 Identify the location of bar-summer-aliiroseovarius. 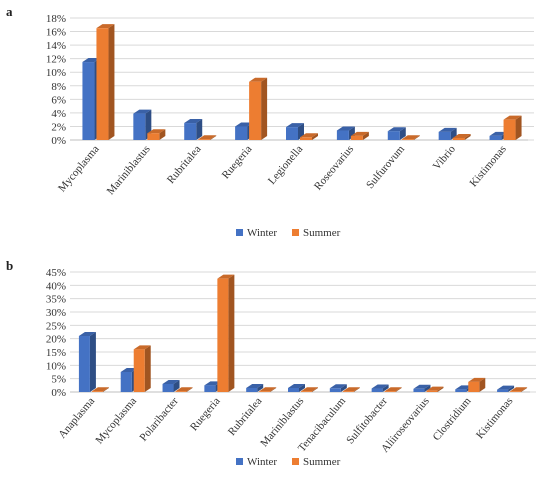
(435, 389).